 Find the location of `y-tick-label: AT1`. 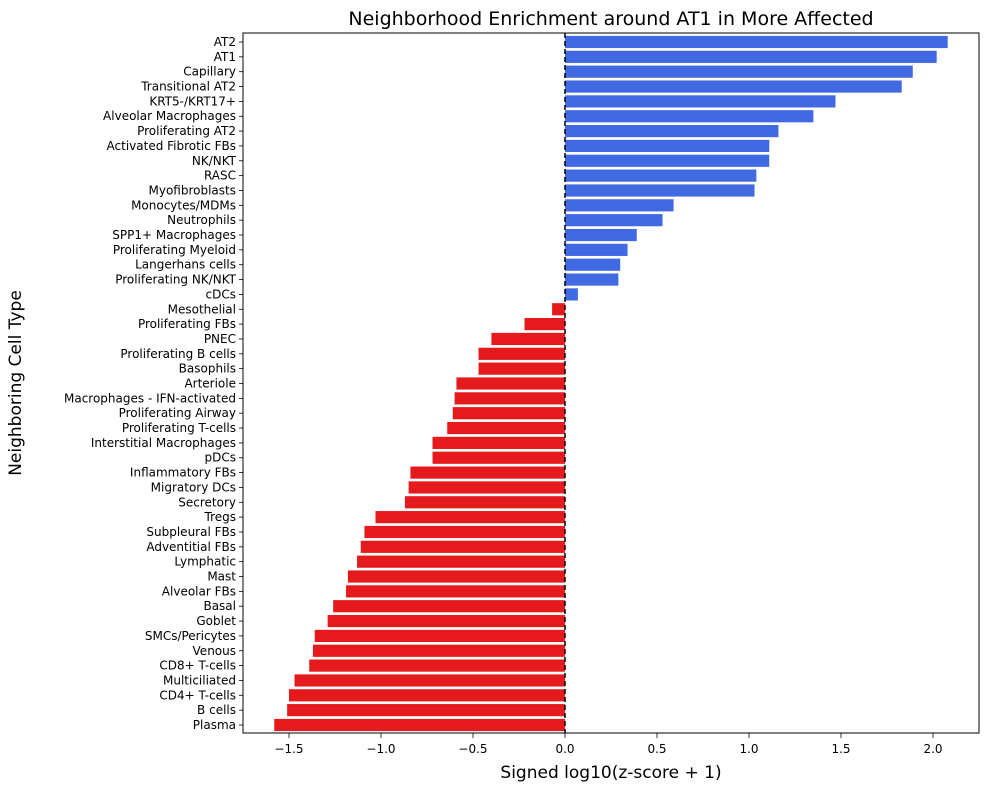

y-tick-label: AT1 is located at coordinates (225, 57).